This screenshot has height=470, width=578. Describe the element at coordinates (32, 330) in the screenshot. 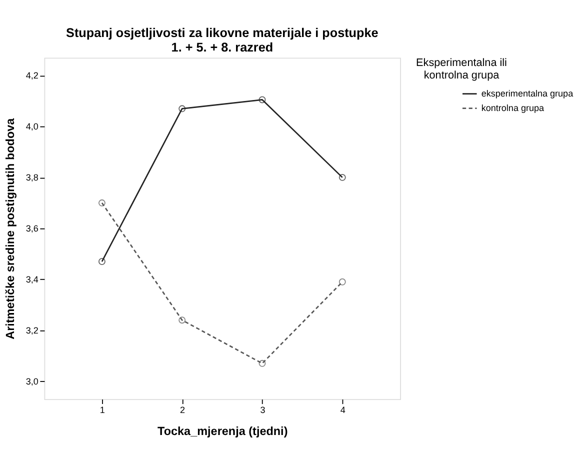

I see `y-tick-label: 3,2` at that location.